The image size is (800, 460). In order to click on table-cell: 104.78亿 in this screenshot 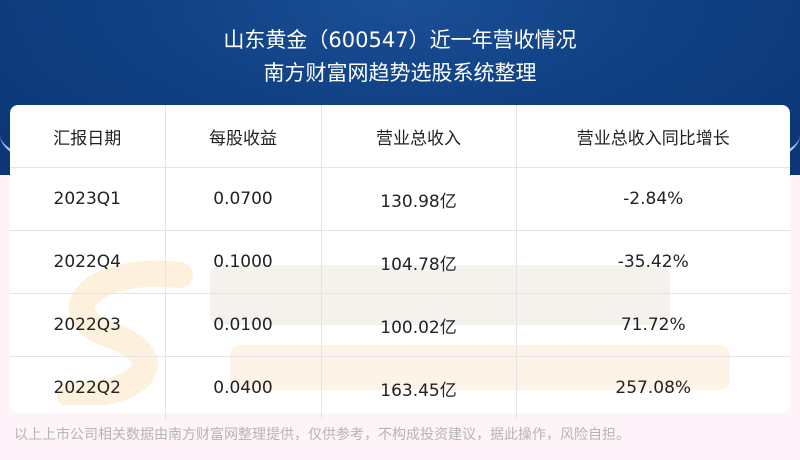, I will do `click(419, 262)`.